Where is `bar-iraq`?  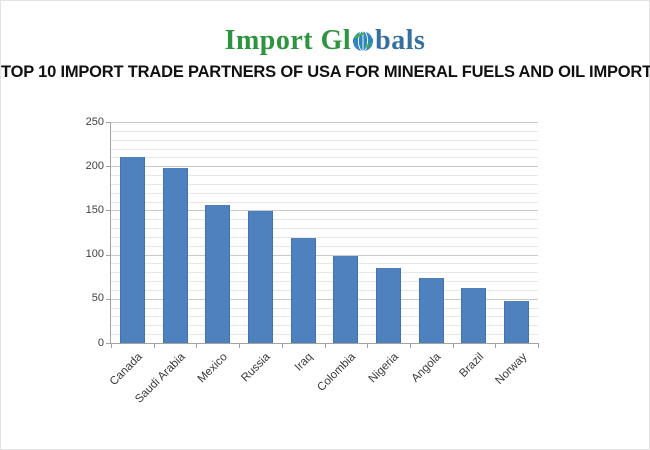
bar-iraq is located at coordinates (303, 290).